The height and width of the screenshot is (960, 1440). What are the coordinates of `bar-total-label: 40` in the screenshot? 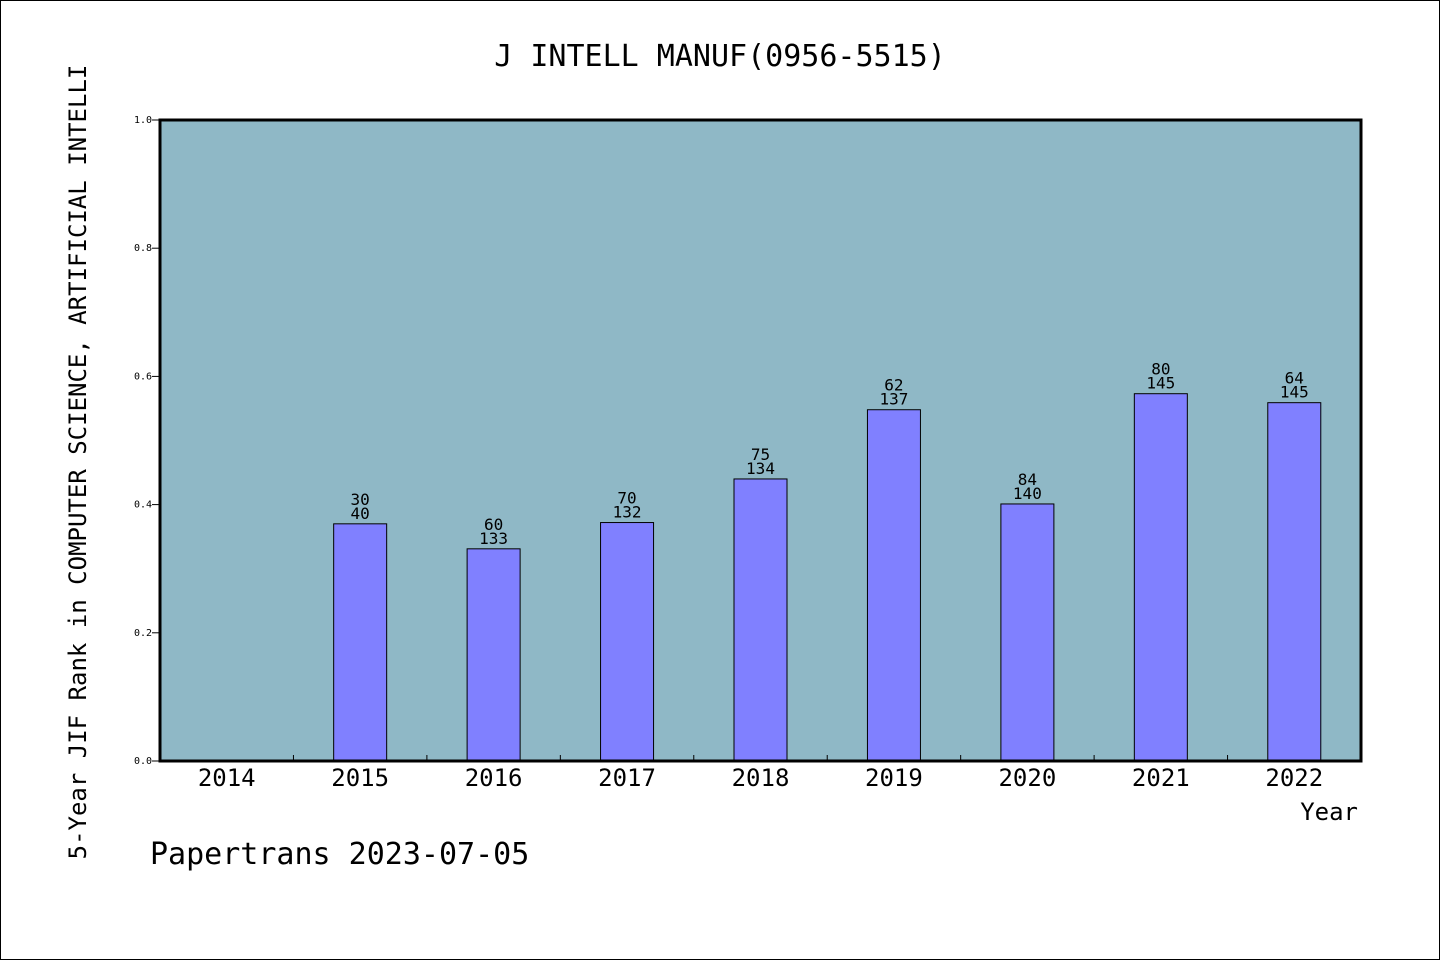 It's located at (360, 513).